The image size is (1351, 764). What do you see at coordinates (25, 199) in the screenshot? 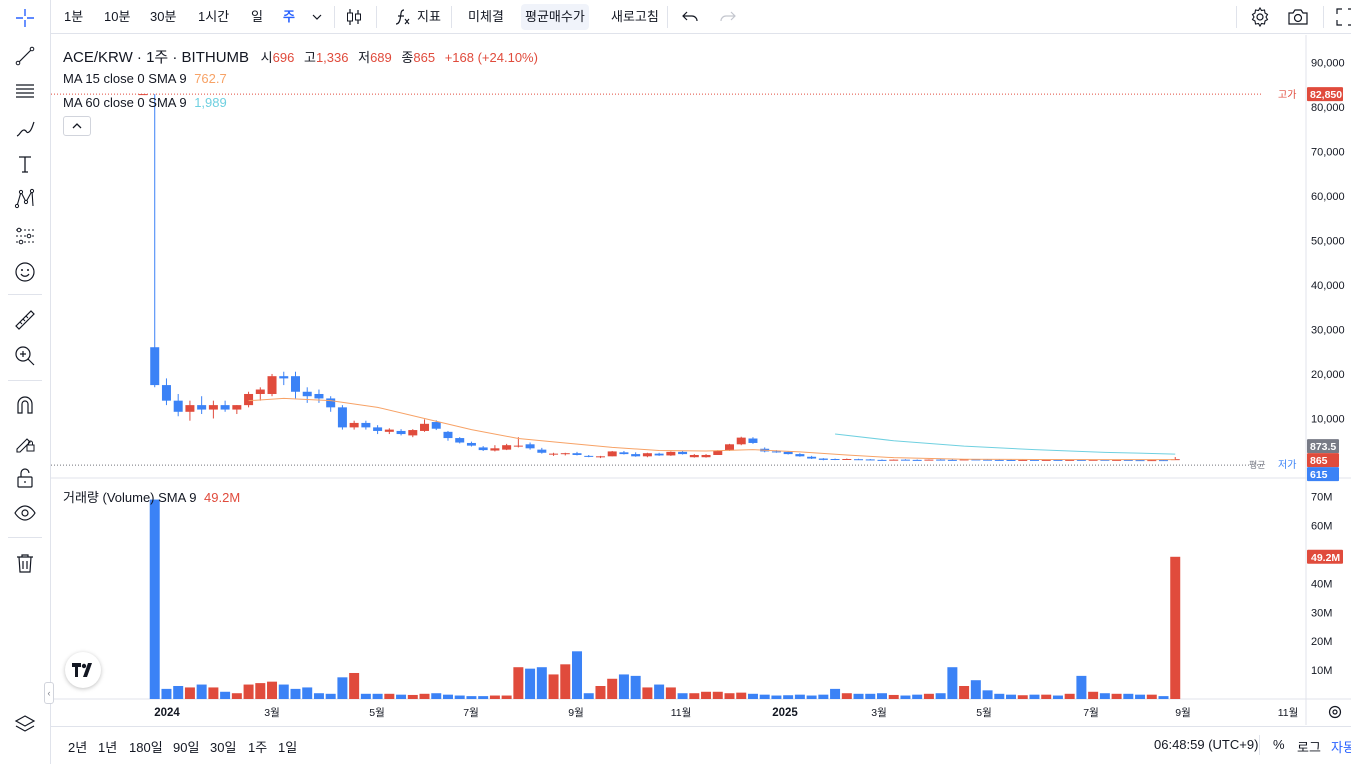
I see `pattern-icon` at bounding box center [25, 199].